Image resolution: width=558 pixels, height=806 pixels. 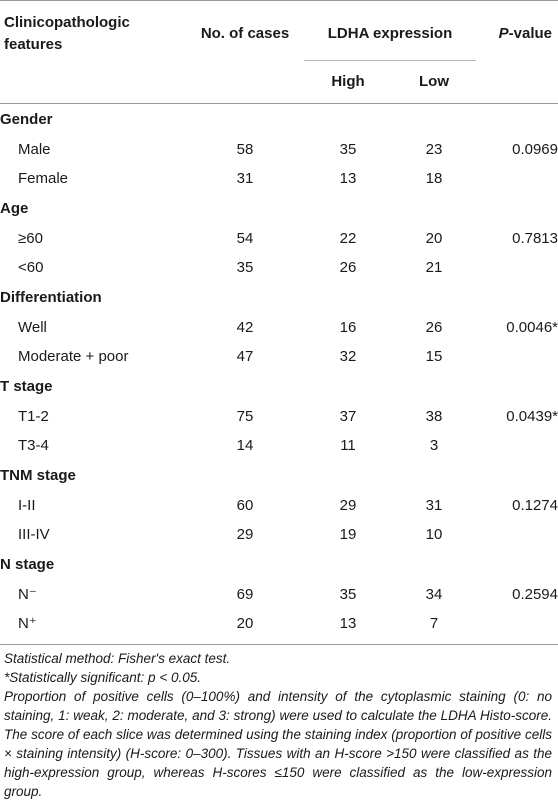 What do you see at coordinates (535, 594) in the screenshot?
I see `p-value-cell: 0.2594` at bounding box center [535, 594].